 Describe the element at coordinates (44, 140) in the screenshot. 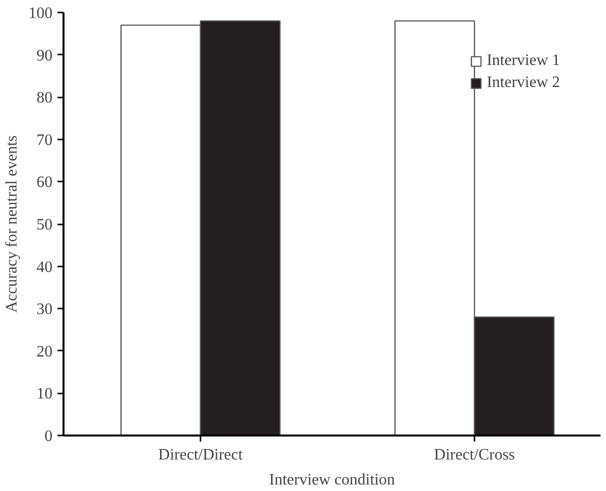

I see `y-tick-label: 70` at that location.